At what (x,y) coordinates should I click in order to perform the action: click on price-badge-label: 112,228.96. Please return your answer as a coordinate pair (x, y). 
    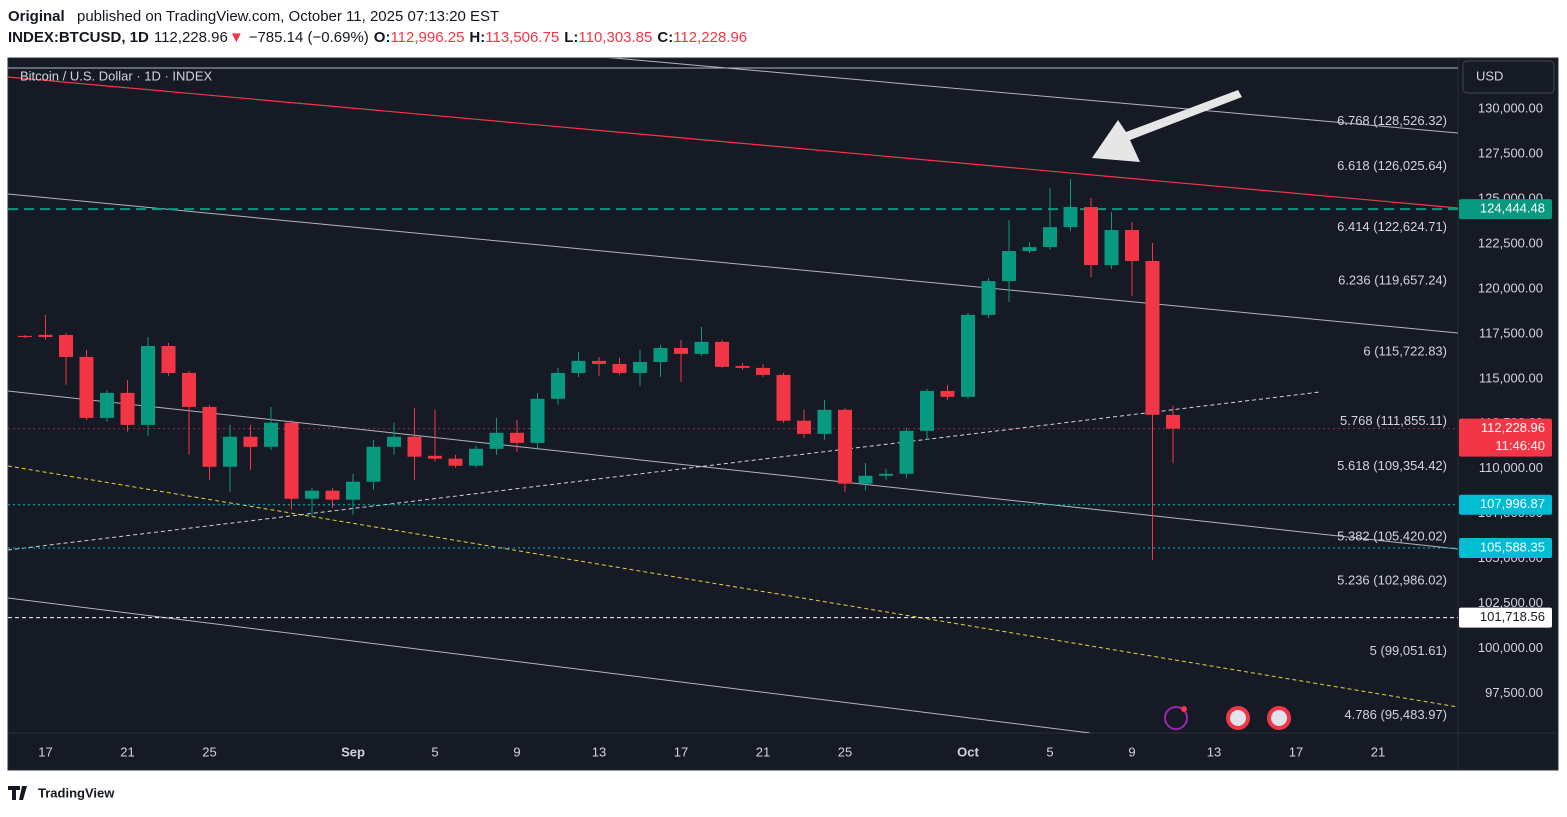
    Looking at the image, I should click on (1513, 427).